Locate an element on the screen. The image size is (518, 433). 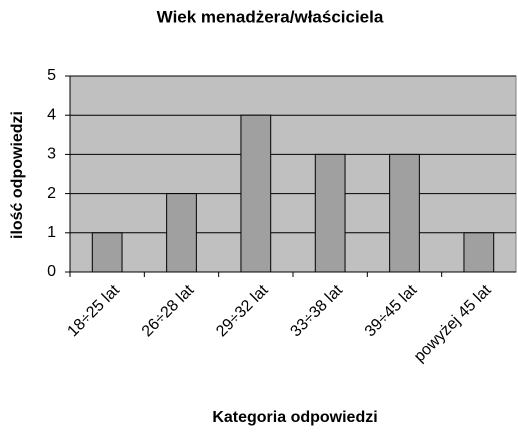
x-tick-label: 39÷45 lat is located at coordinates (391, 310).